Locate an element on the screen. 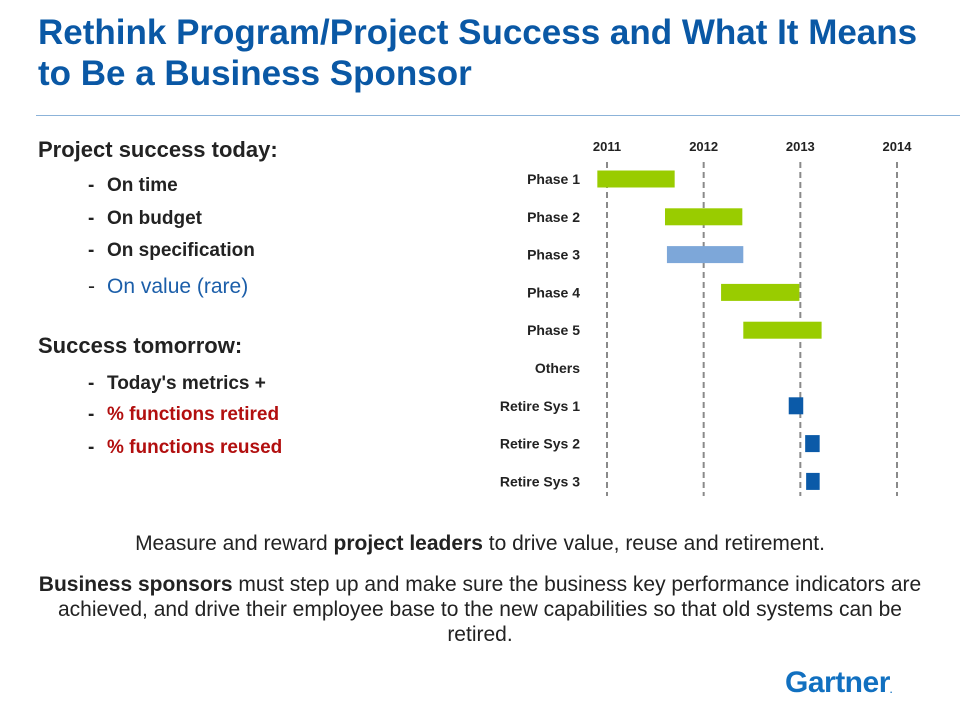  row-label: Phase 5 is located at coordinates (553, 330).